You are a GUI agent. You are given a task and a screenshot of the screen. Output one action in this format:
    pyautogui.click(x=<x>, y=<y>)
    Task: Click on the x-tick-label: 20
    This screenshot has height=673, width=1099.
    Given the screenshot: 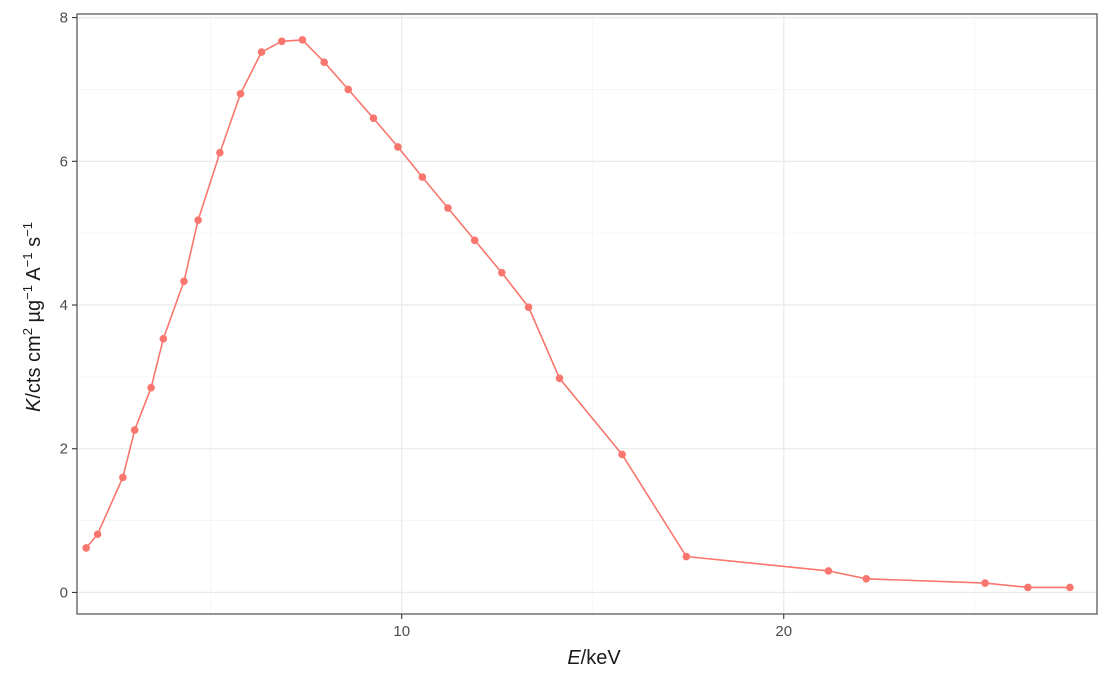 What is the action you would take?
    pyautogui.click(x=783, y=631)
    